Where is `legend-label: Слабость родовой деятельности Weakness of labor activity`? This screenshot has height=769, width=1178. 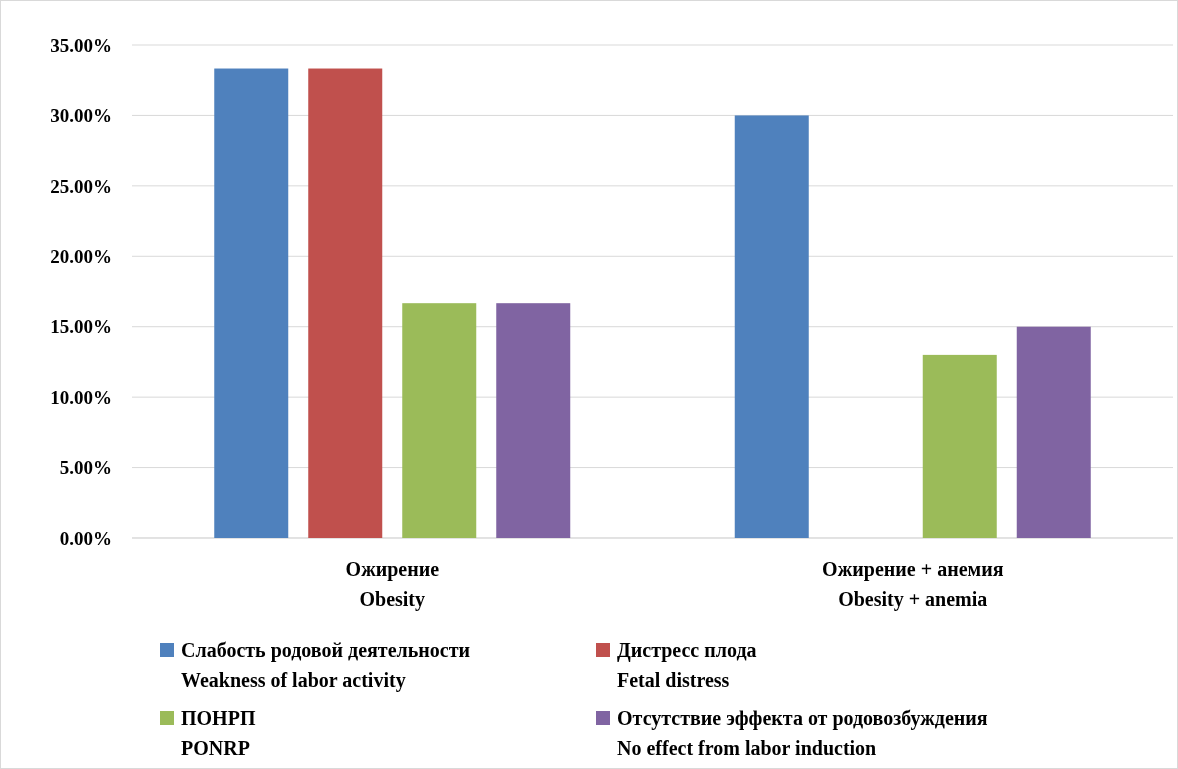
legend-label: Слабость родовой деятельности Weakness of labor activity is located at coordinates (326, 665).